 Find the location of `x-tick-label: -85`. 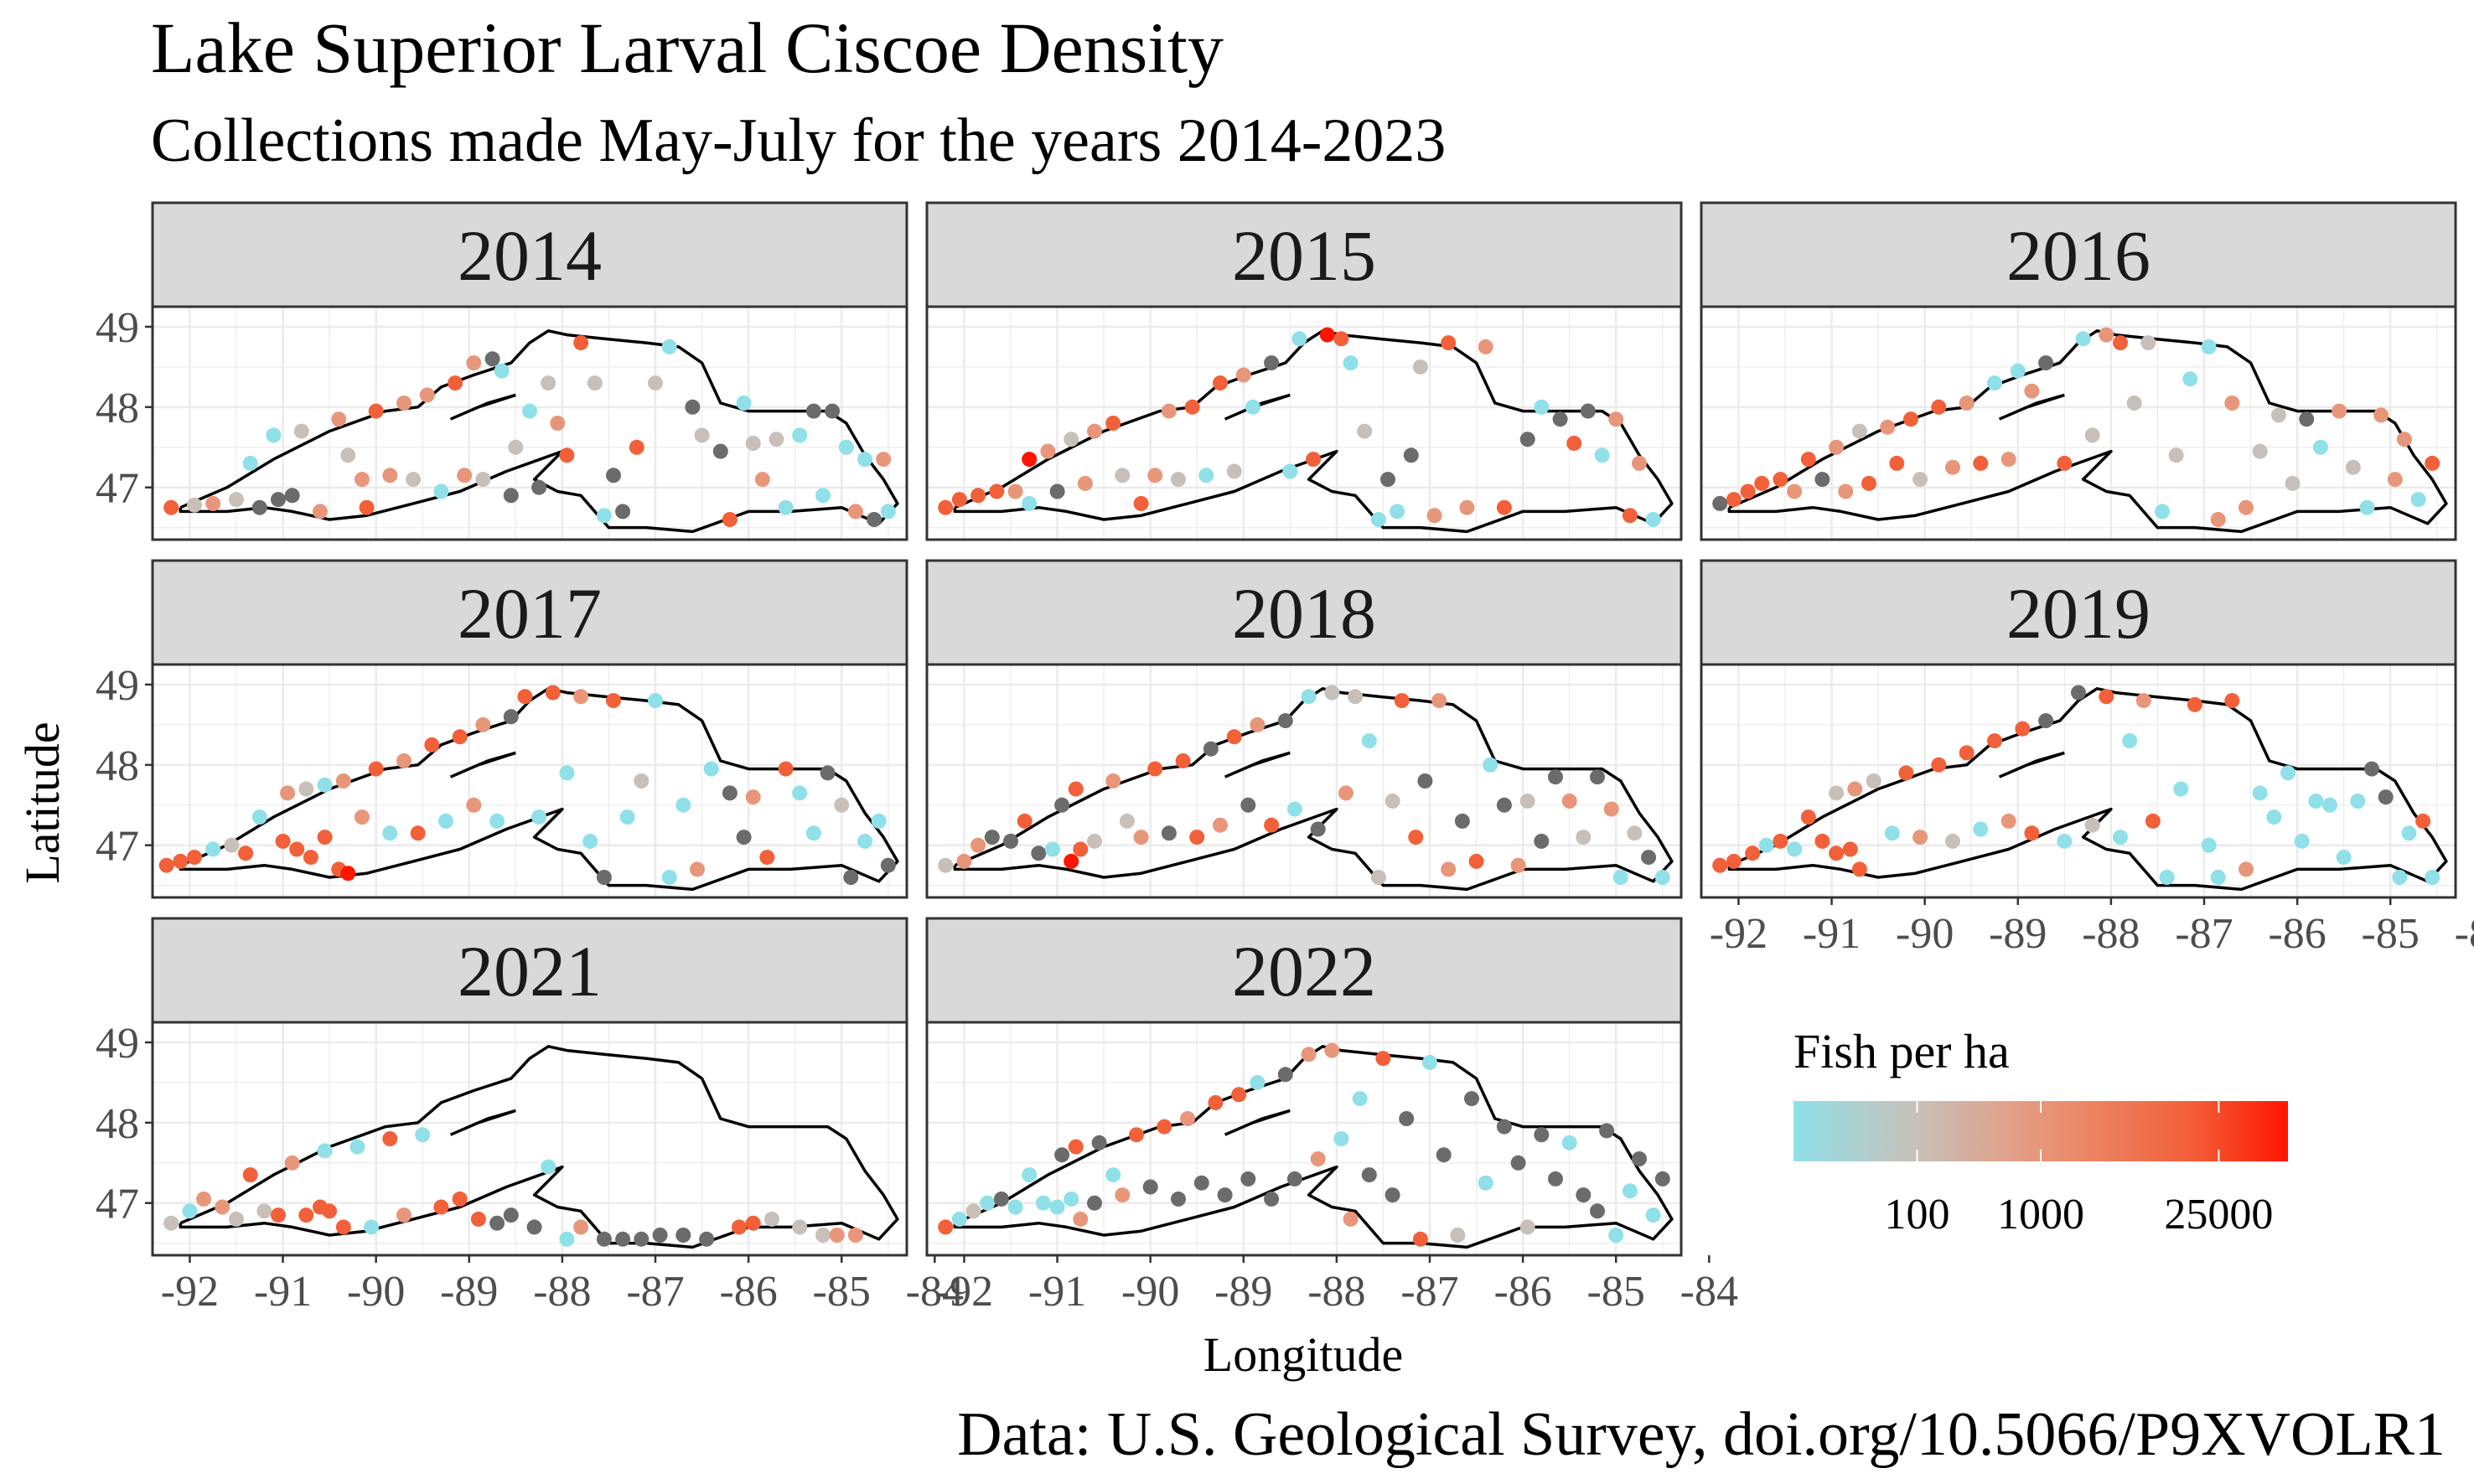

x-tick-label: -85 is located at coordinates (1616, 1292).